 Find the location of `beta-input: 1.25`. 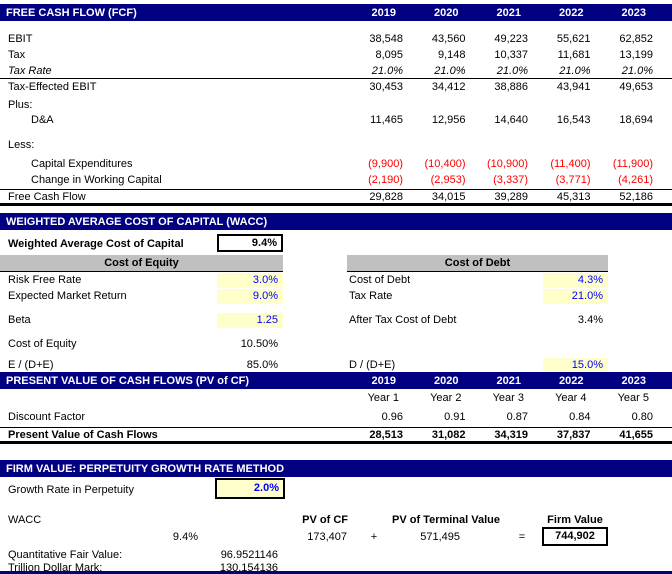

beta-input: 1.25 is located at coordinates (250, 320).